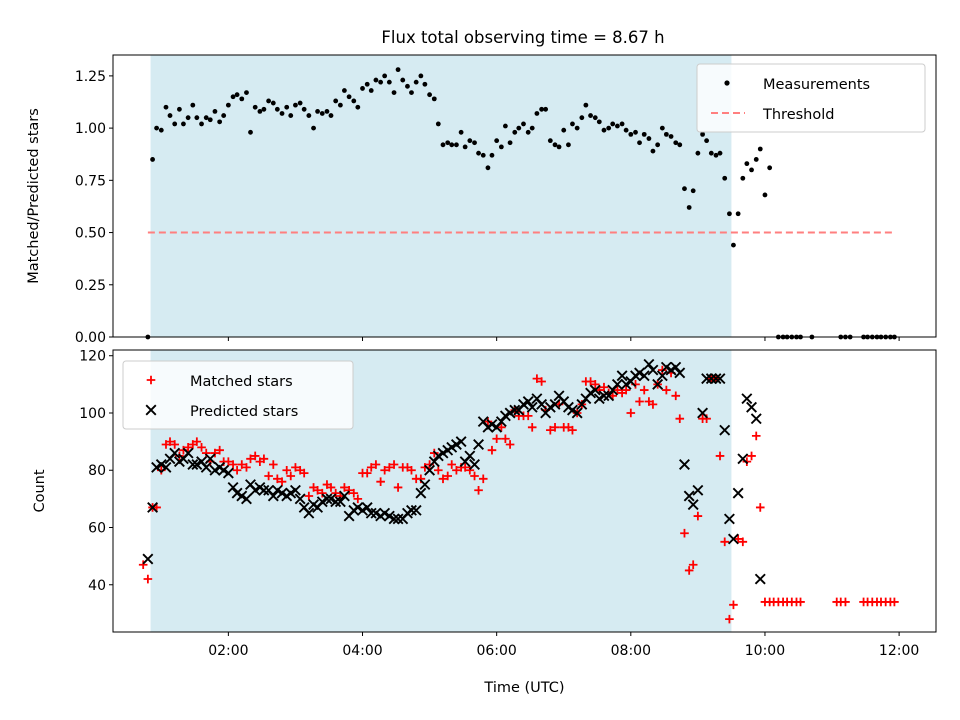 This screenshot has height=720, width=960. I want to click on y-tick-label: 0.75, so click(90, 181).